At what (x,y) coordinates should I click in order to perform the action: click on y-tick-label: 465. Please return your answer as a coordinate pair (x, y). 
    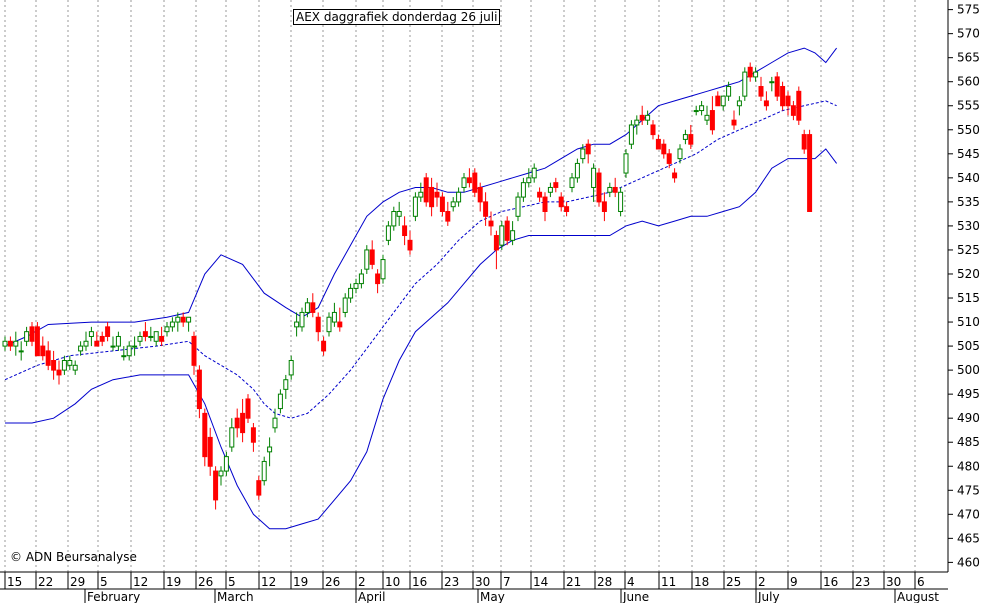
    Looking at the image, I should click on (968, 538).